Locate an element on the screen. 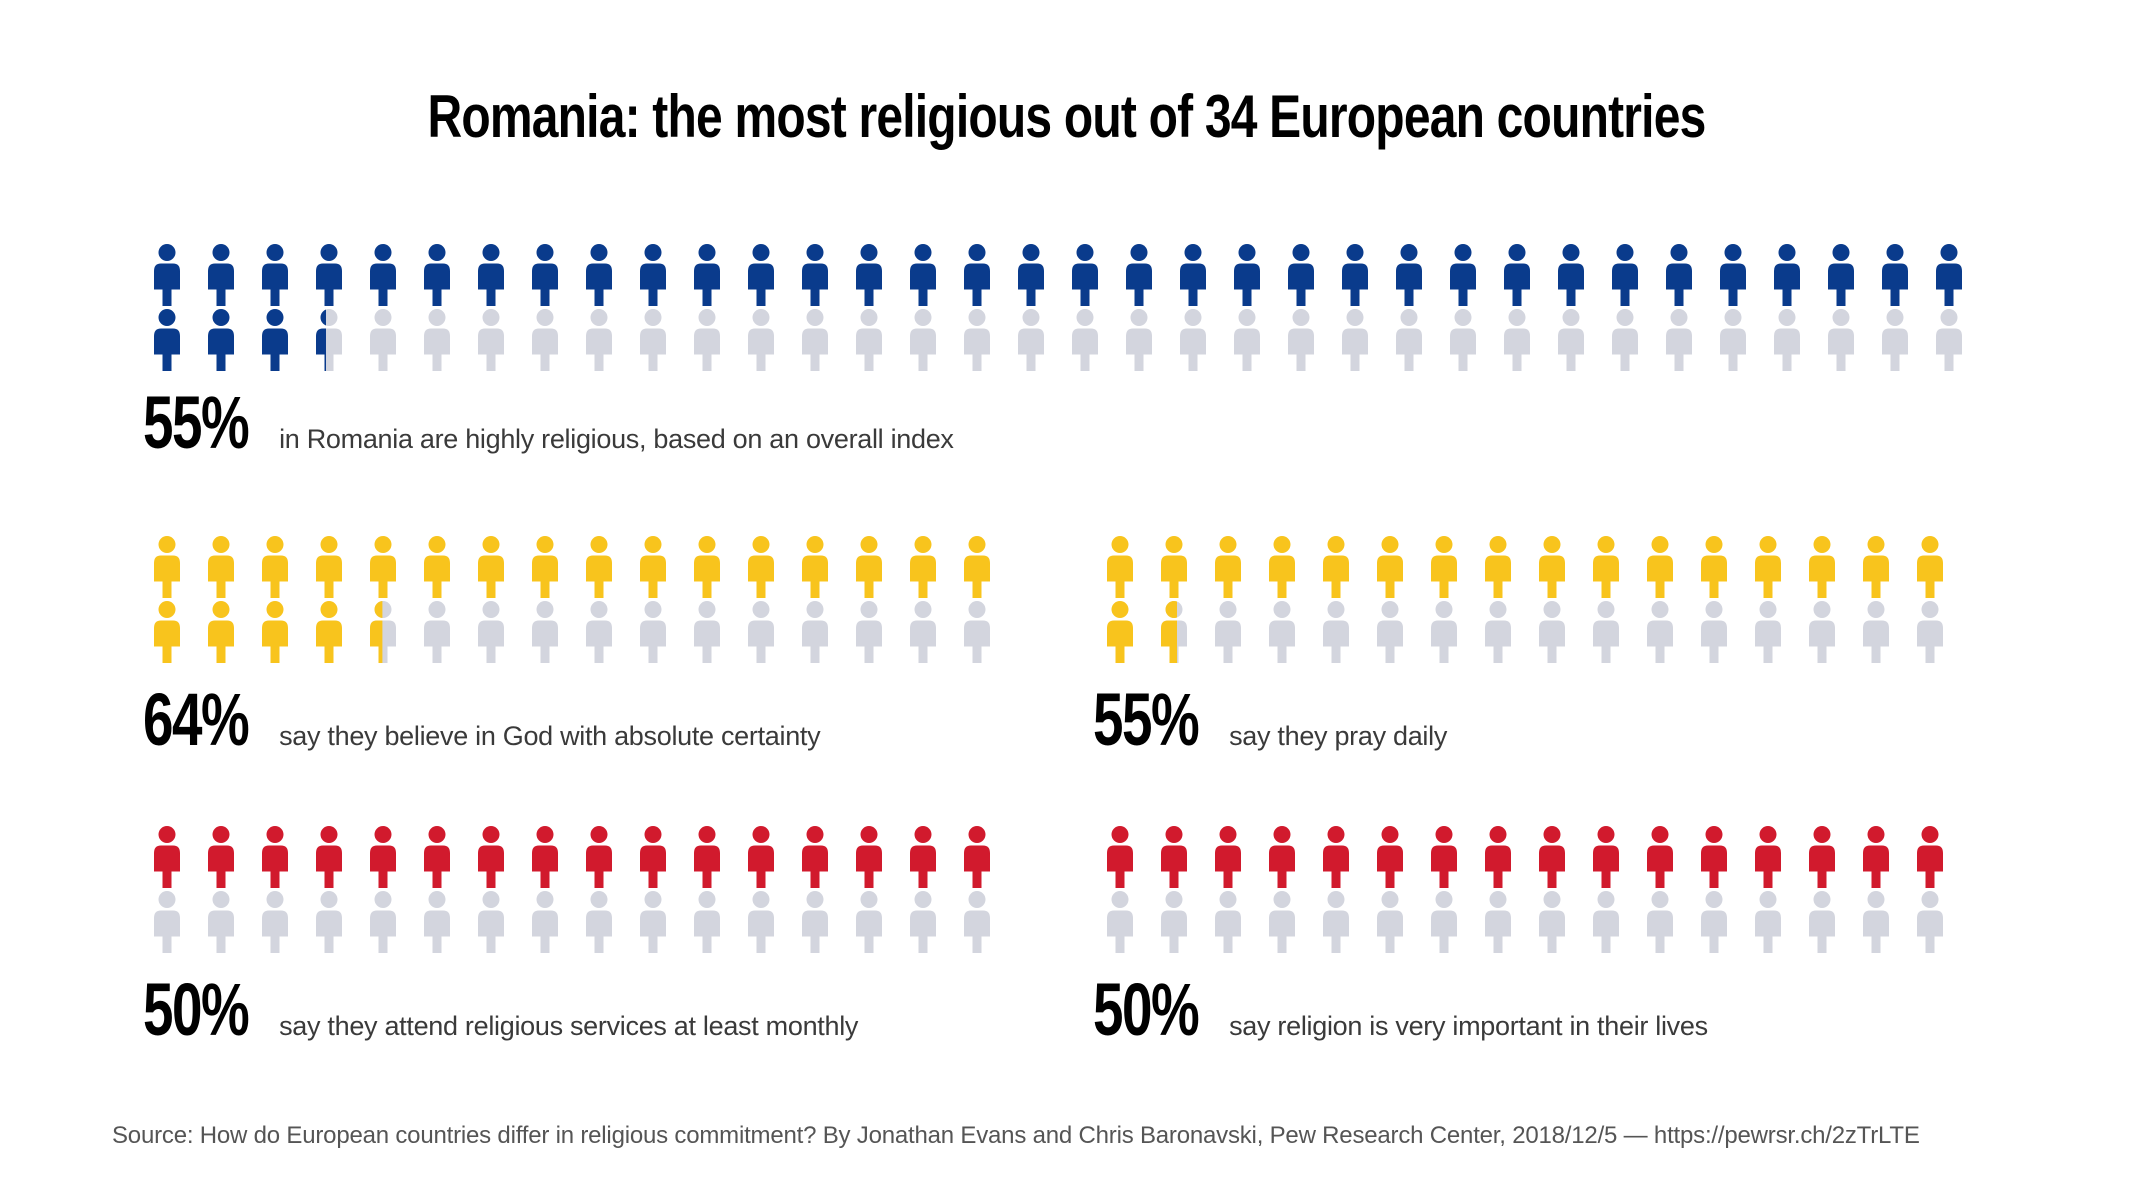 The image size is (2133, 1200). stat-value: 64% is located at coordinates (196, 719).